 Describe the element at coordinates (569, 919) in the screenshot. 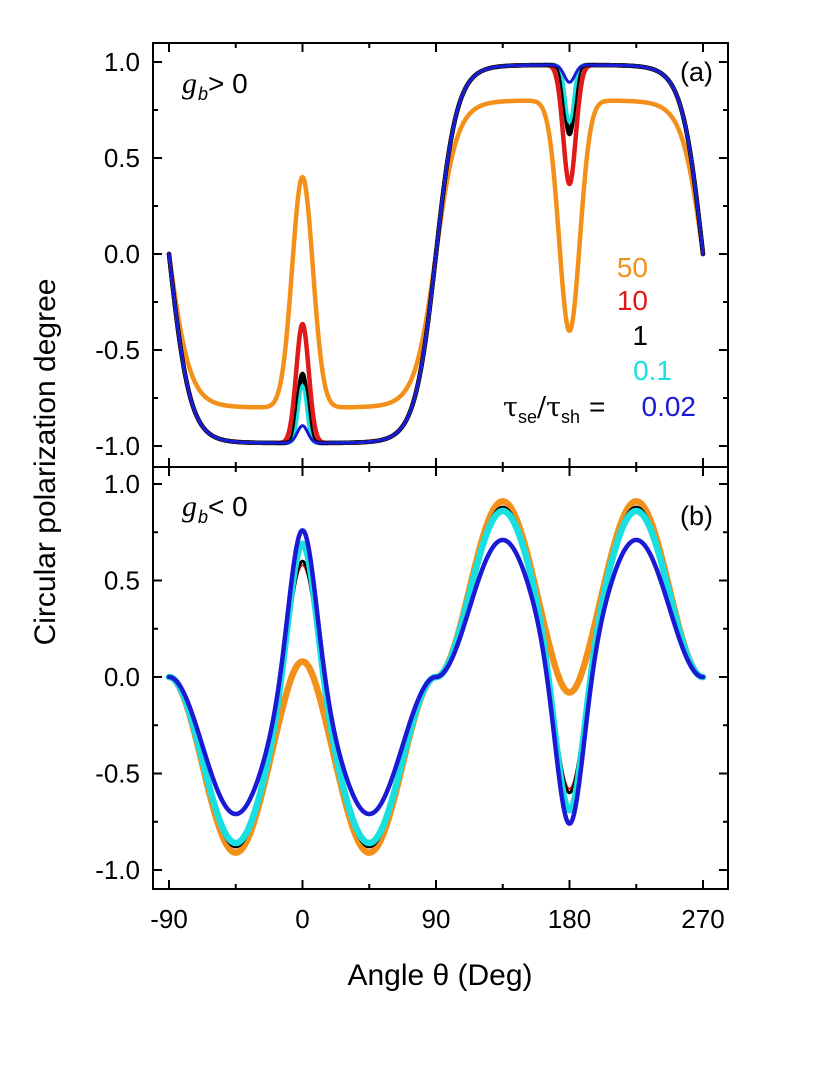

I see `x-tick-label: 180` at that location.